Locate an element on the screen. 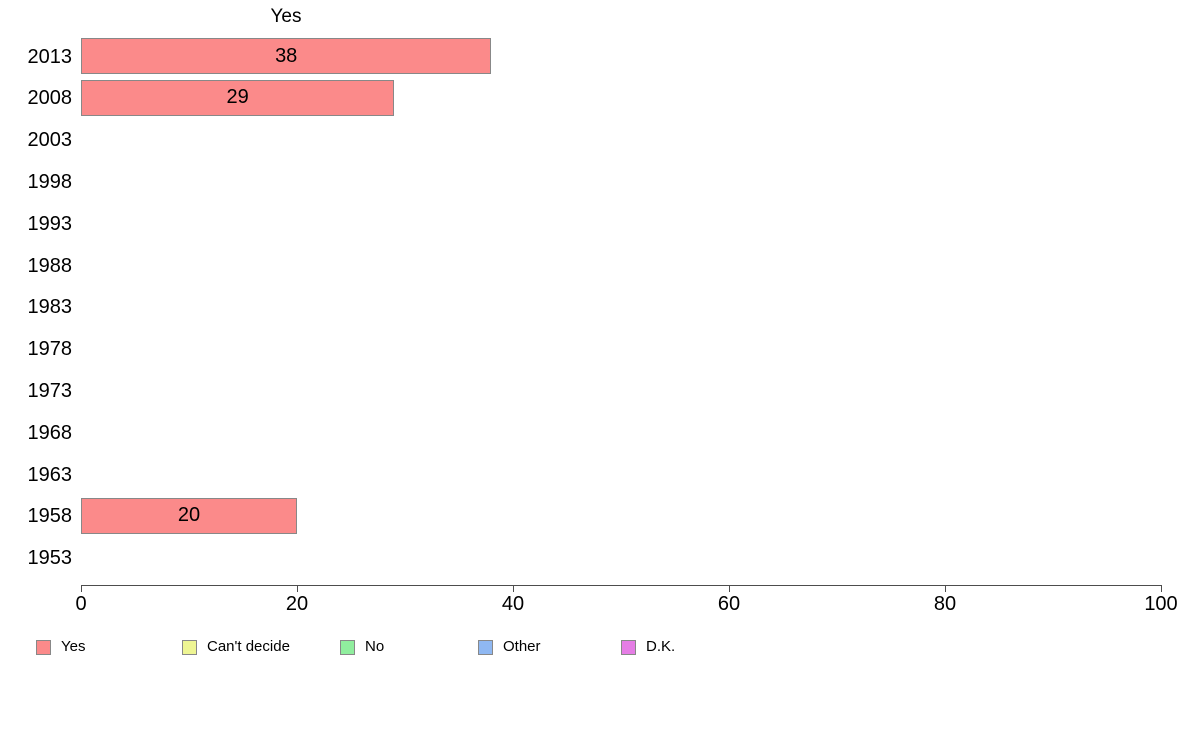  y-axis-label: 1998 is located at coordinates (50, 181).